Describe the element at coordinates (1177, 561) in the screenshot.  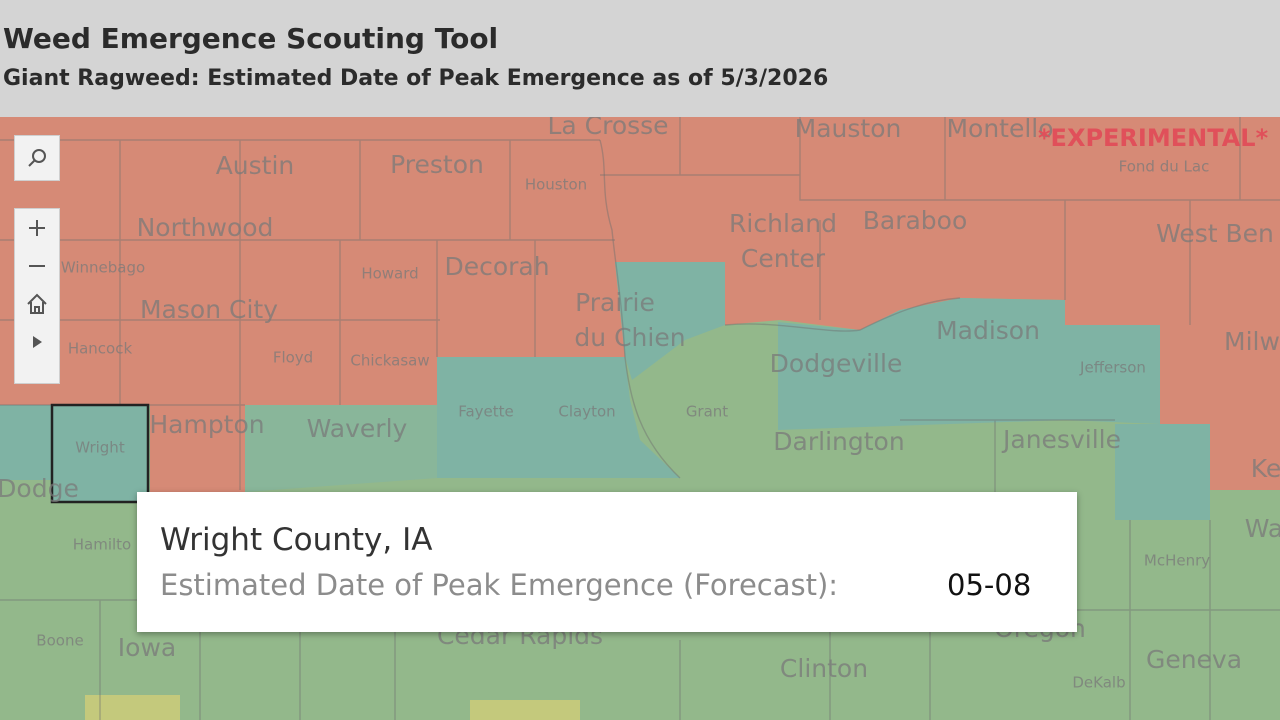
I see `place-label: McHenry` at that location.